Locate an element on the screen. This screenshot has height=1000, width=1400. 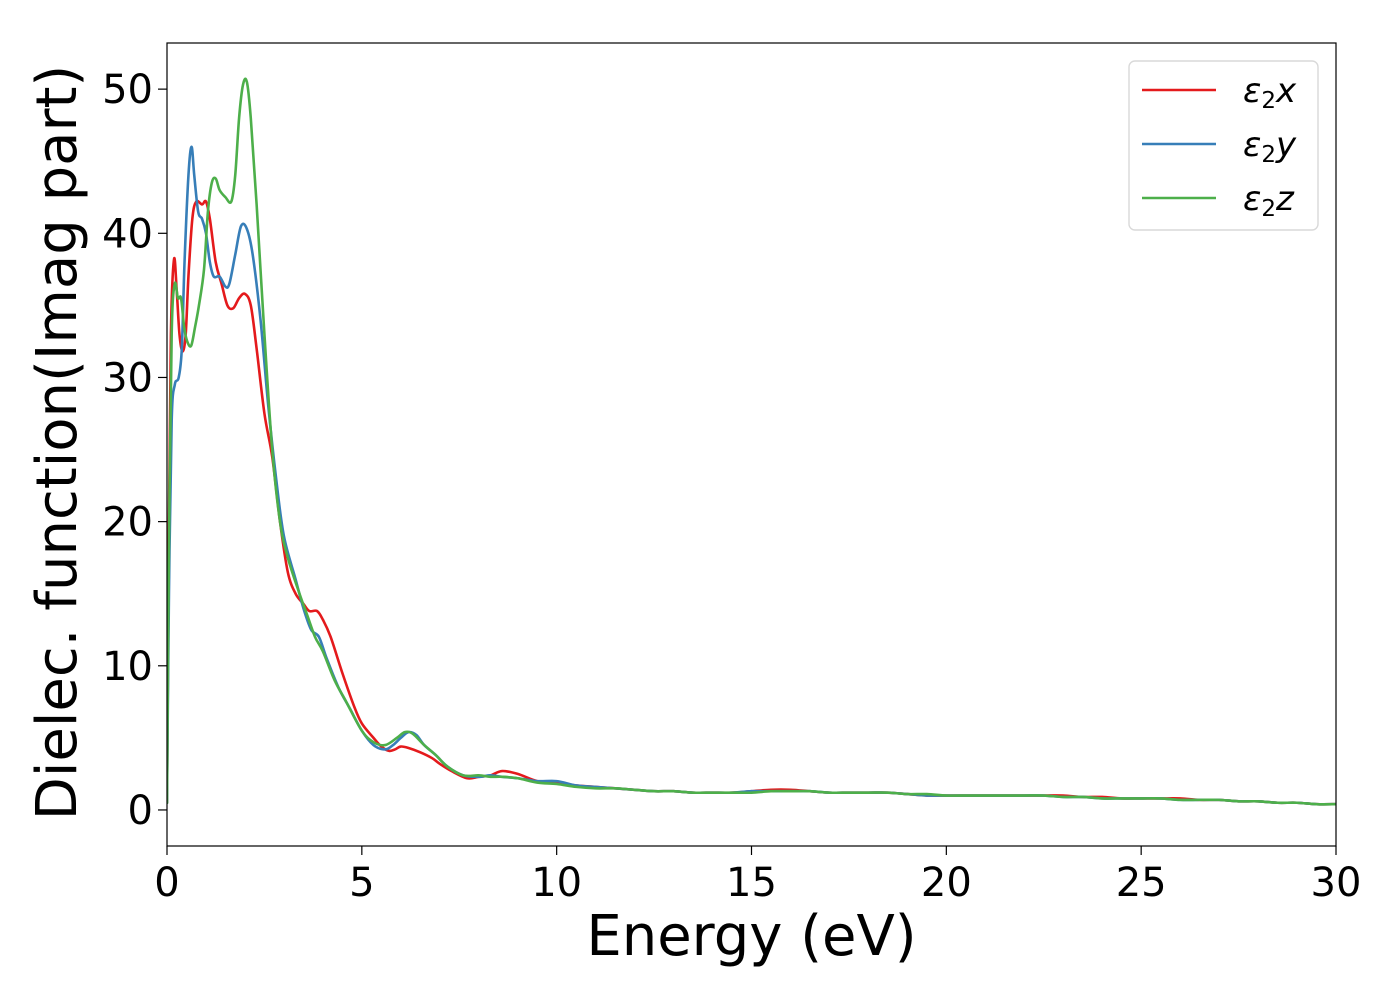
x-axis-title: Energy (eV) is located at coordinates (751, 936).